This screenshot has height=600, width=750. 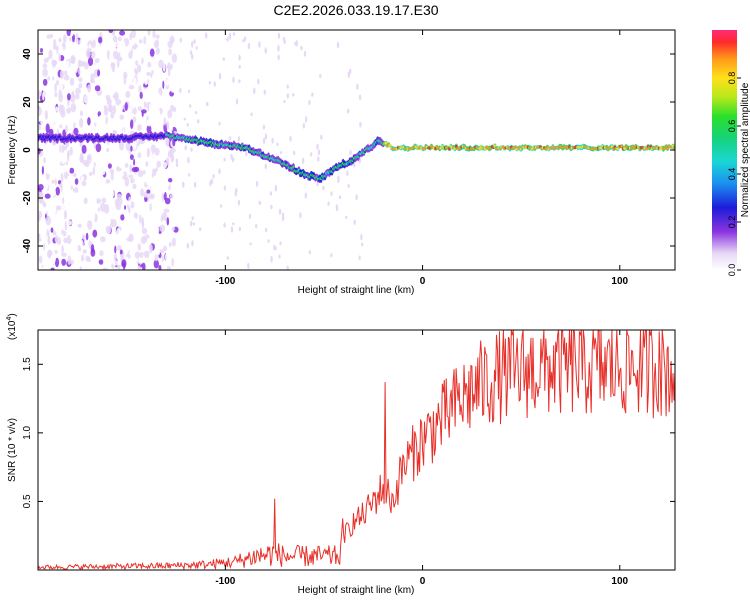 I want to click on colorbar-tick-label: 0.0, so click(x=732, y=270).